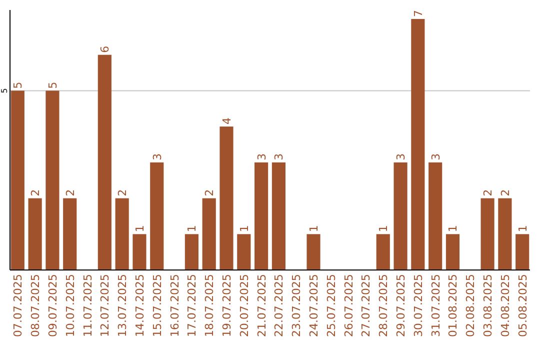  What do you see at coordinates (227, 121) in the screenshot?
I see `data-label: 4` at bounding box center [227, 121].